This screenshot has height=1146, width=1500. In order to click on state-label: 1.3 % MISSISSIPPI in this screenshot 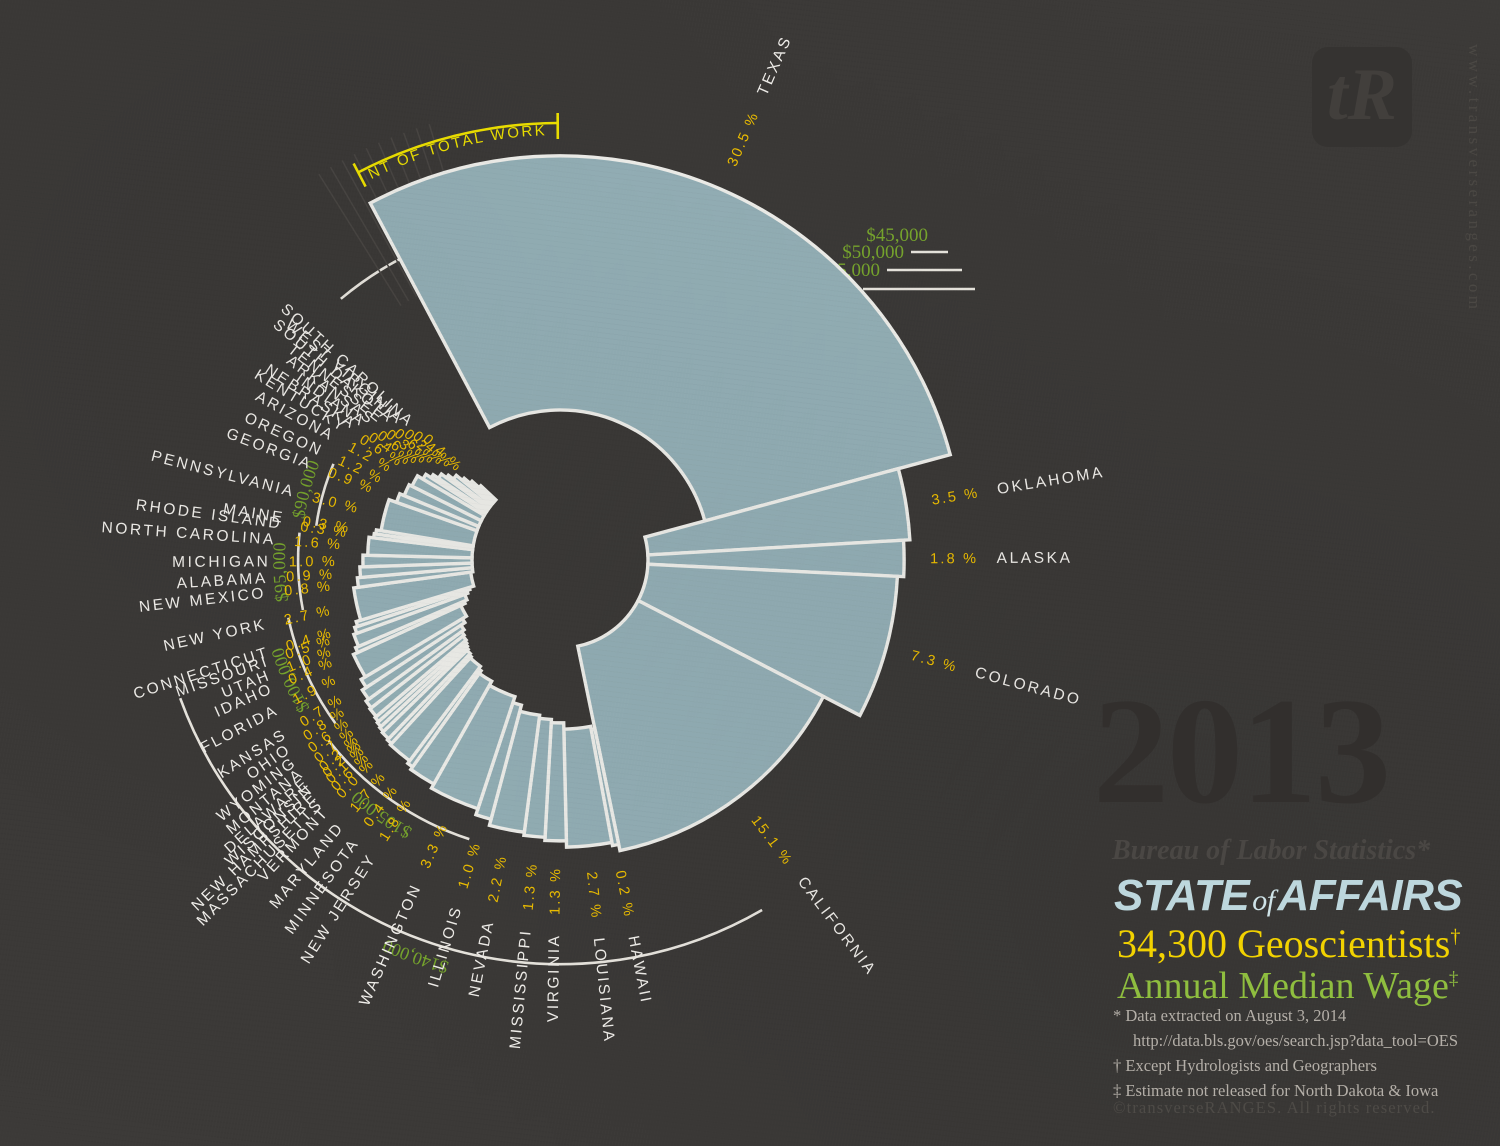, I will do `click(524, 956)`.